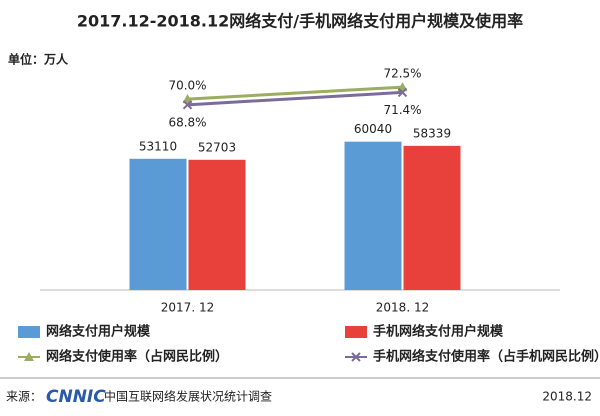 The height and width of the screenshot is (416, 600). What do you see at coordinates (187, 122) in the screenshot?
I see `line-value-label: 68.8%` at bounding box center [187, 122].